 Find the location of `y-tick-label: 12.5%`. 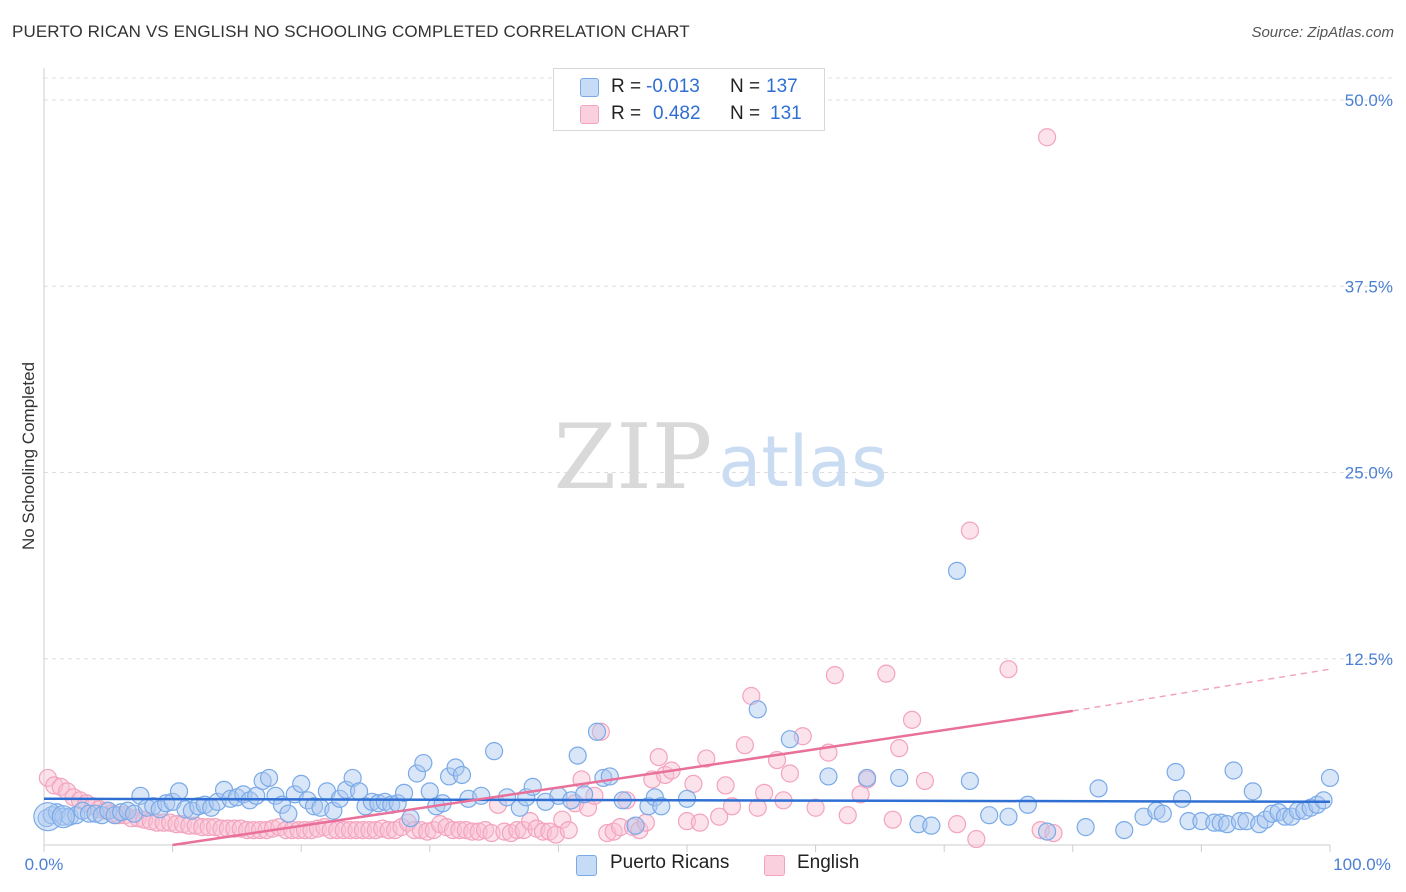

y-tick-label: 12.5% is located at coordinates (1369, 659).